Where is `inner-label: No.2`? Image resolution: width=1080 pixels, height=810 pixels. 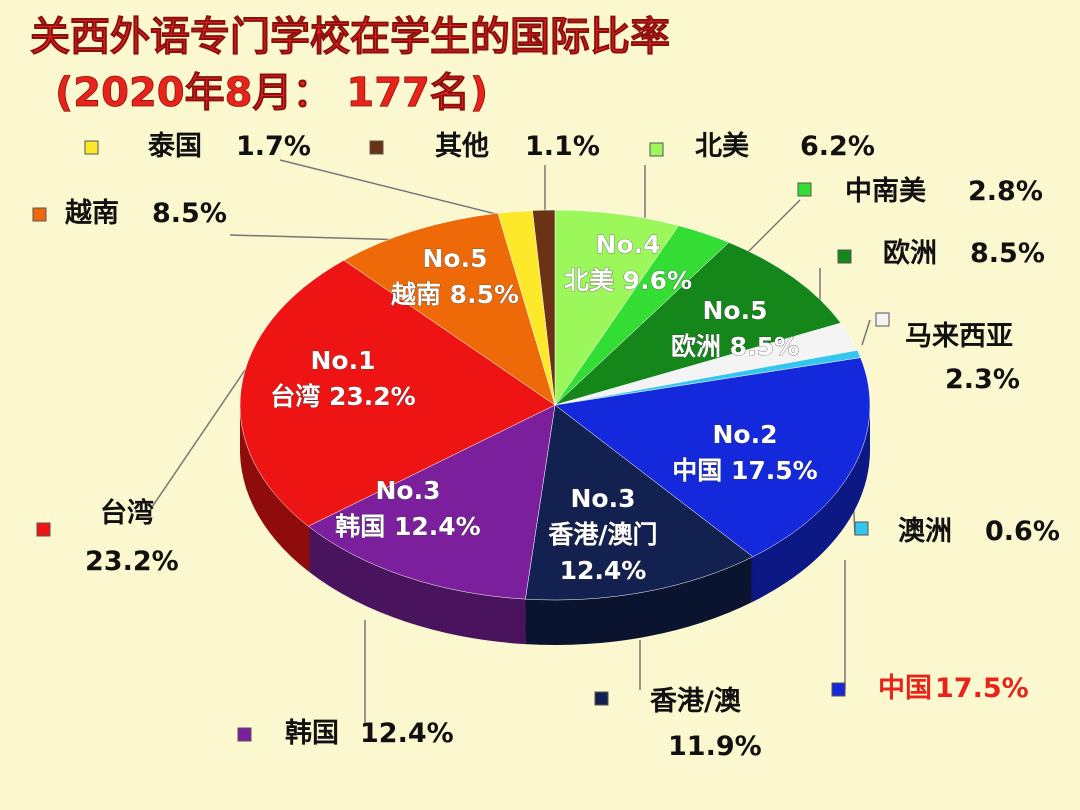 inner-label: No.2 is located at coordinates (745, 434).